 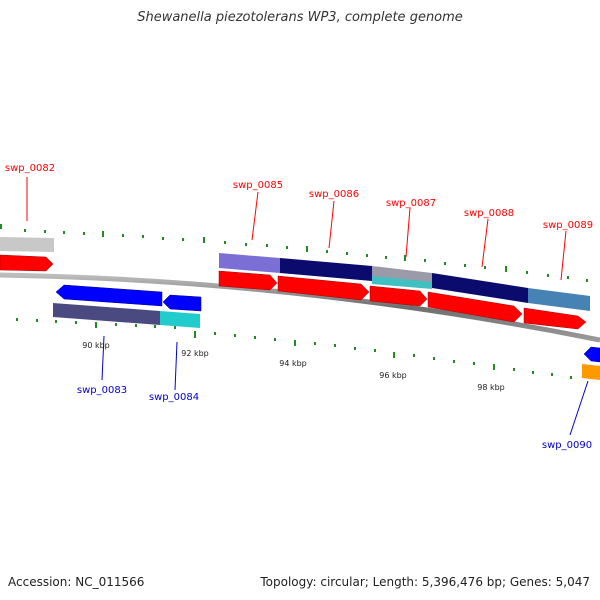 I want to click on gene-label-0083: swp_0083, so click(x=102, y=390).